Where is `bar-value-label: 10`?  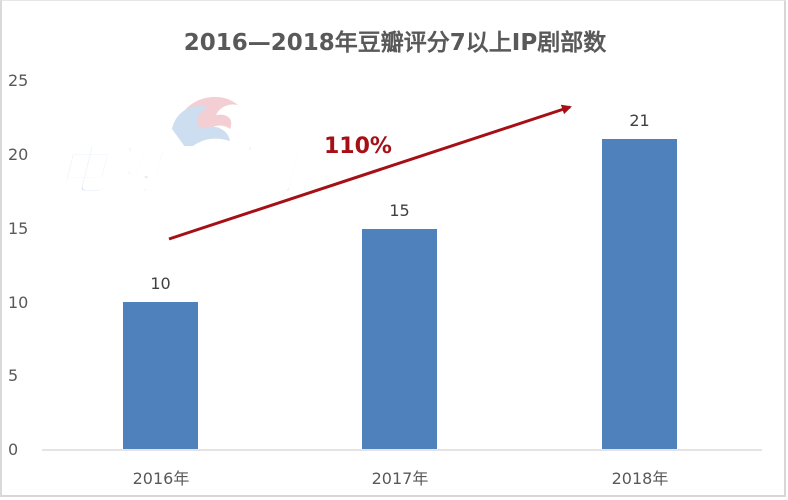 bar-value-label: 10 is located at coordinates (160, 283).